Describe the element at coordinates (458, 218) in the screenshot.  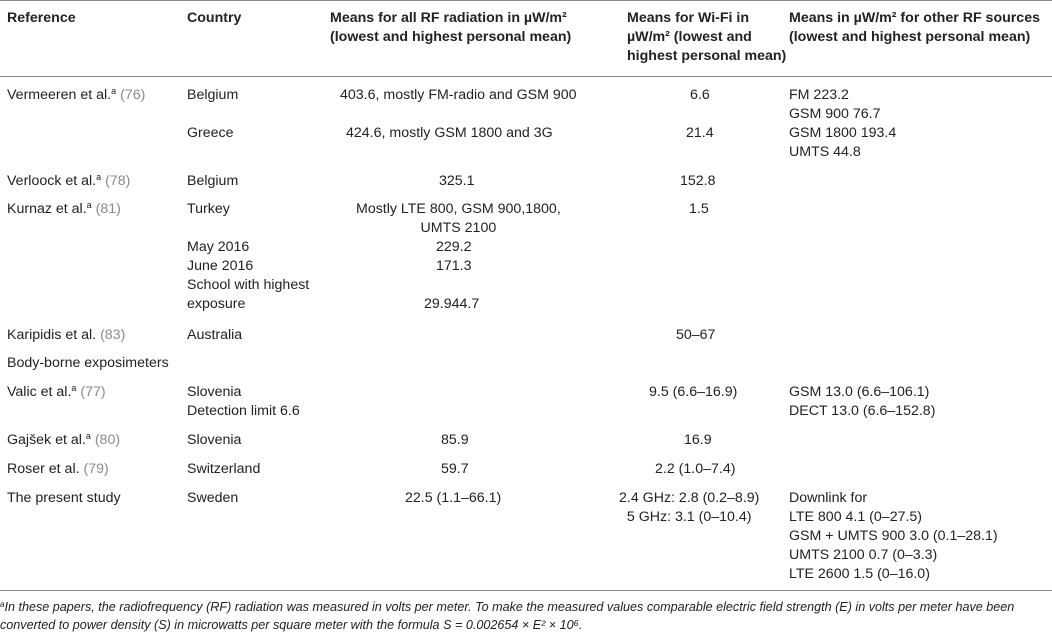
I see `all-rf-value: Mostly LTE 800, GSM 900,1800, UMTS 2100` at that location.